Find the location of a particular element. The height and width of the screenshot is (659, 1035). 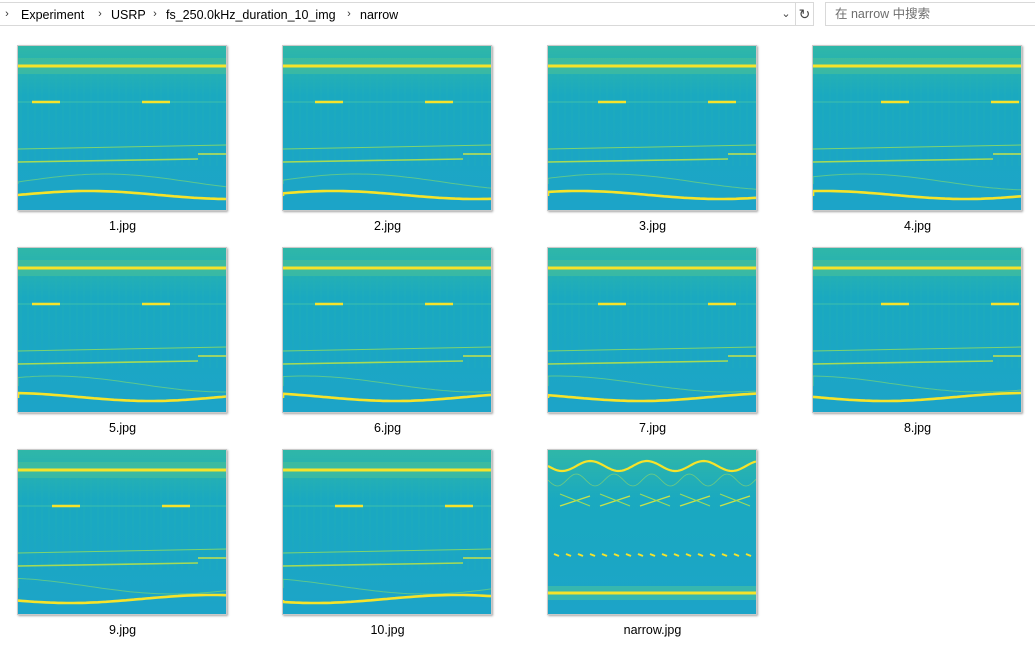

breadcrumb-item-folder: fs_250.0kHz_duration_10_img is located at coordinates (251, 15).